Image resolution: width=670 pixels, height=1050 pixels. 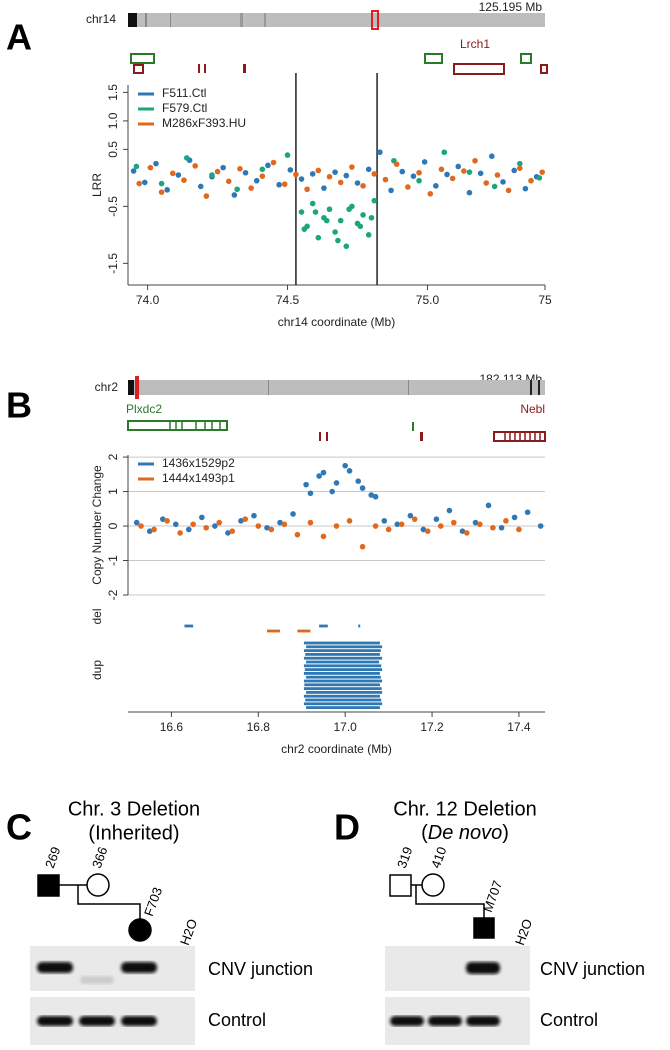 What do you see at coordinates (113, 149) in the screenshot?
I see `y-tick-label: 0.5` at bounding box center [113, 149].